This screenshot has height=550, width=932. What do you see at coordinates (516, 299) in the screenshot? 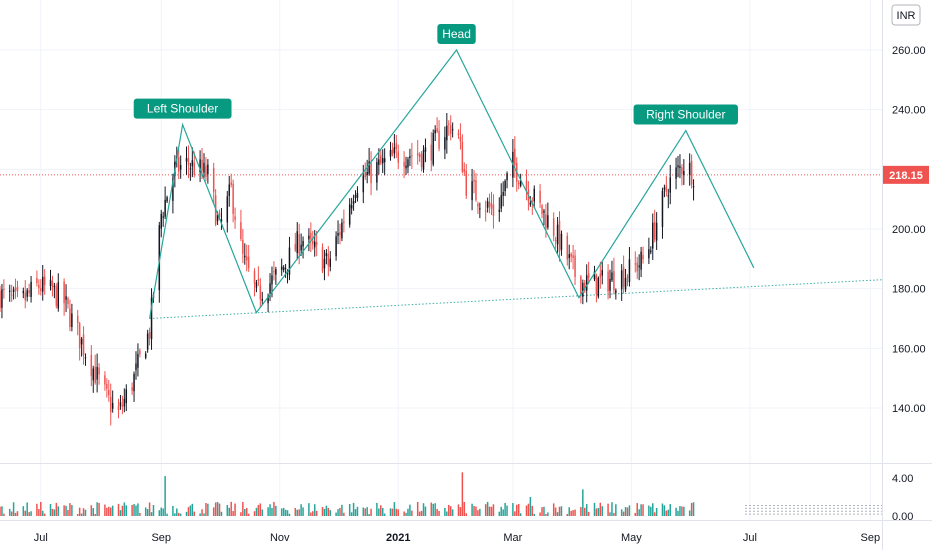
I see `neckline-layer` at bounding box center [516, 299].